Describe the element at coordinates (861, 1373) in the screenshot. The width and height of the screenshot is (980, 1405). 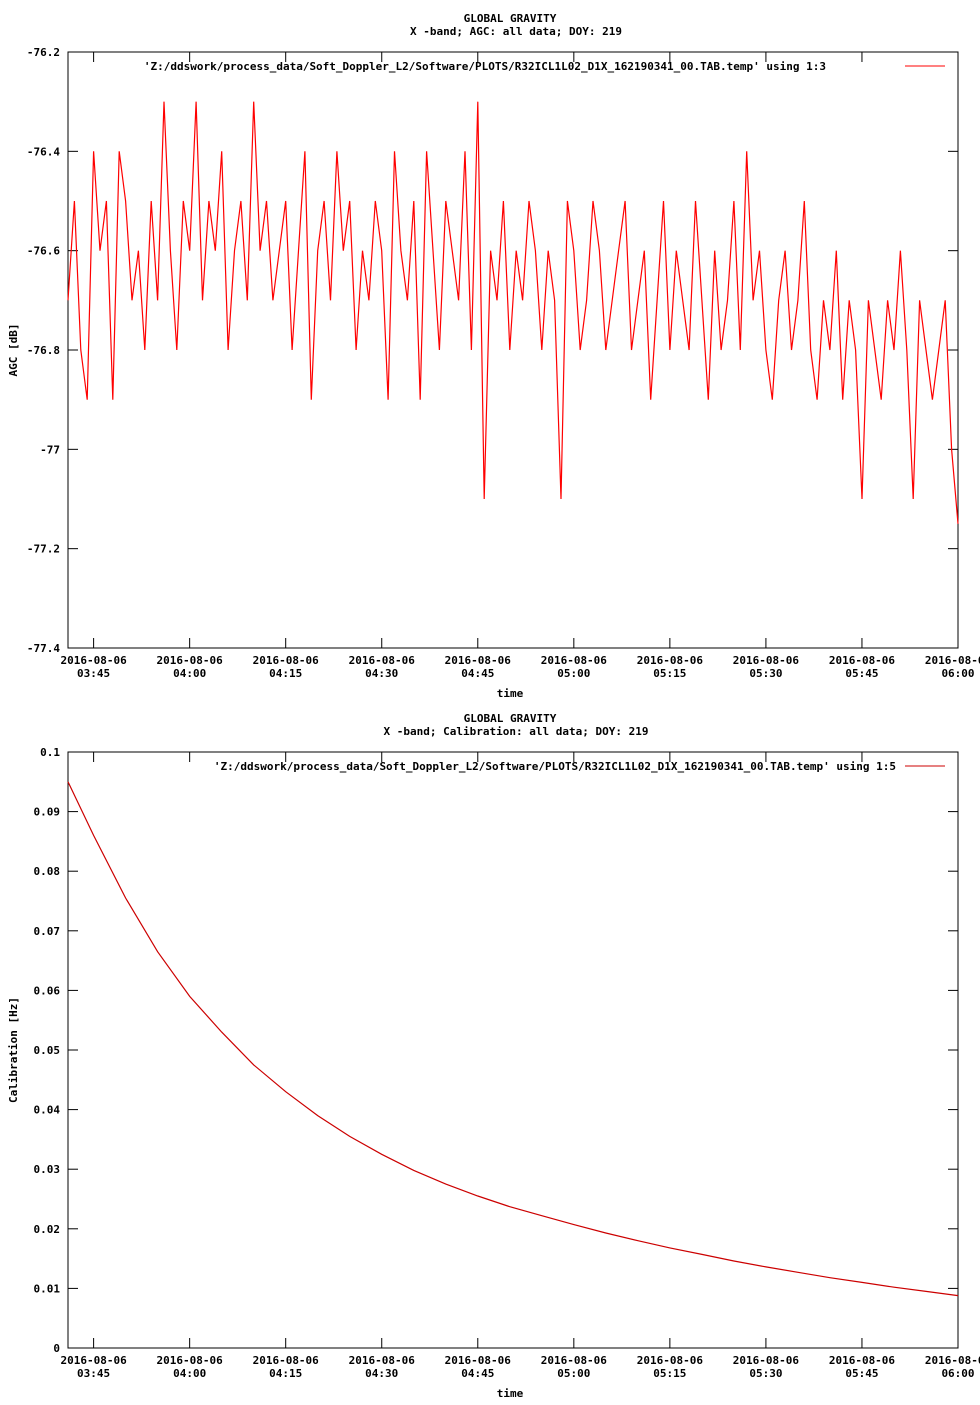
I see `calibration-x-tick-time: 05:45` at that location.